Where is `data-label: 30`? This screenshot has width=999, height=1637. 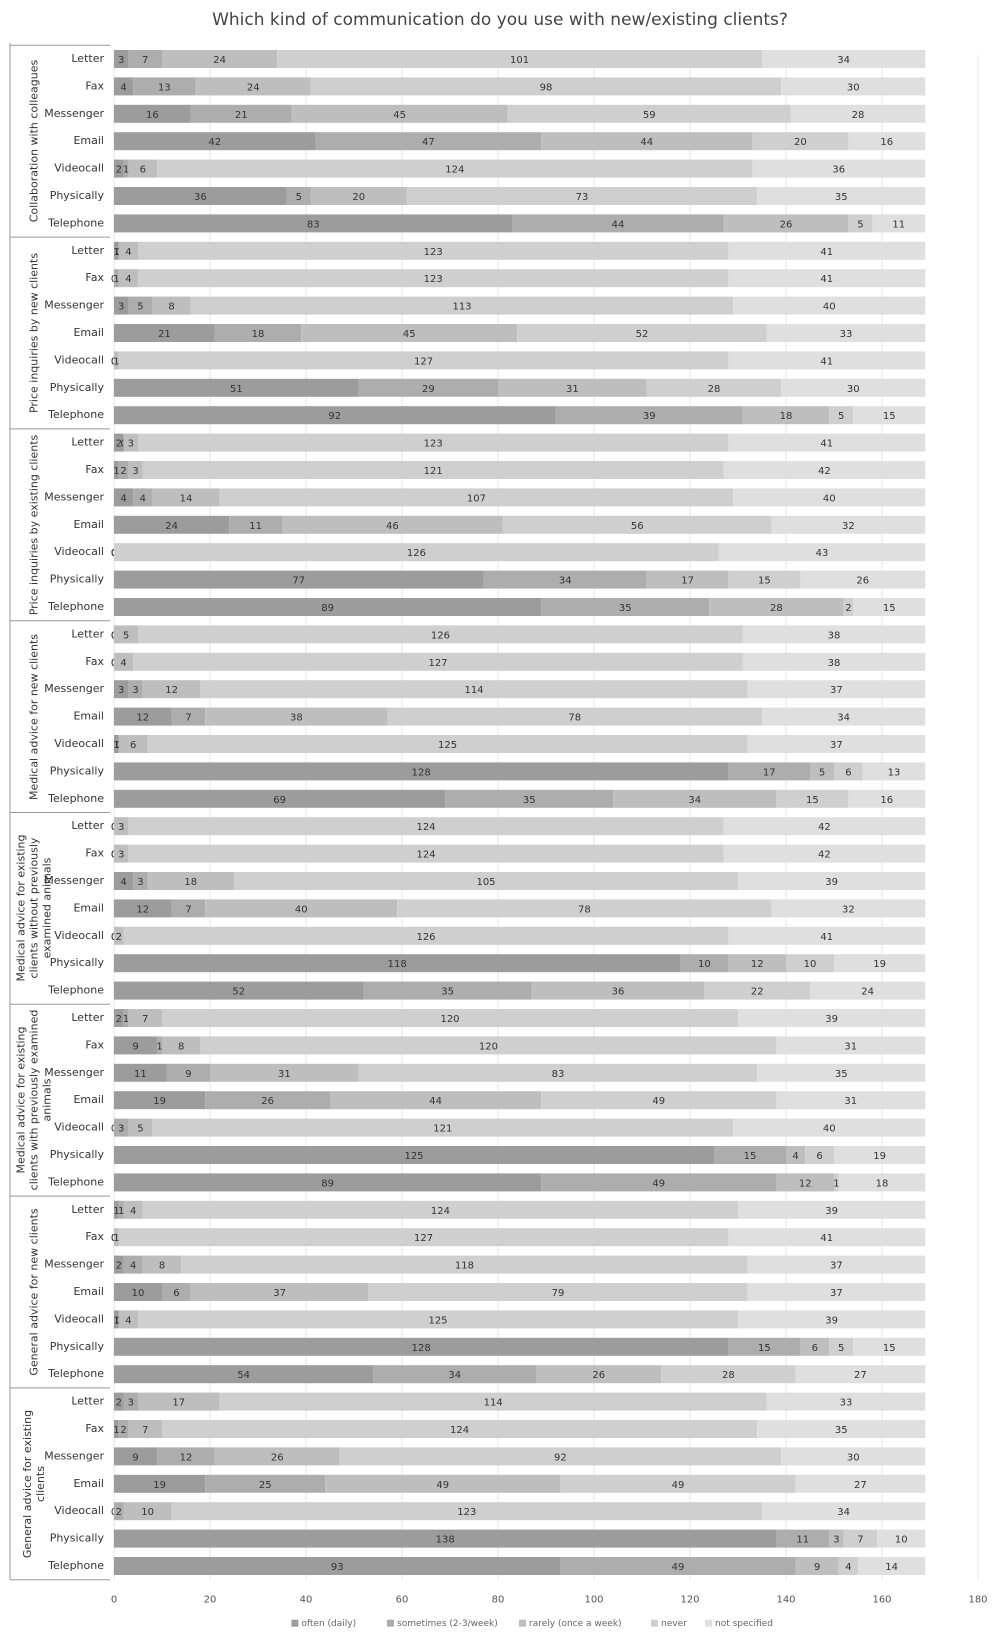
data-label: 30 is located at coordinates (853, 87).